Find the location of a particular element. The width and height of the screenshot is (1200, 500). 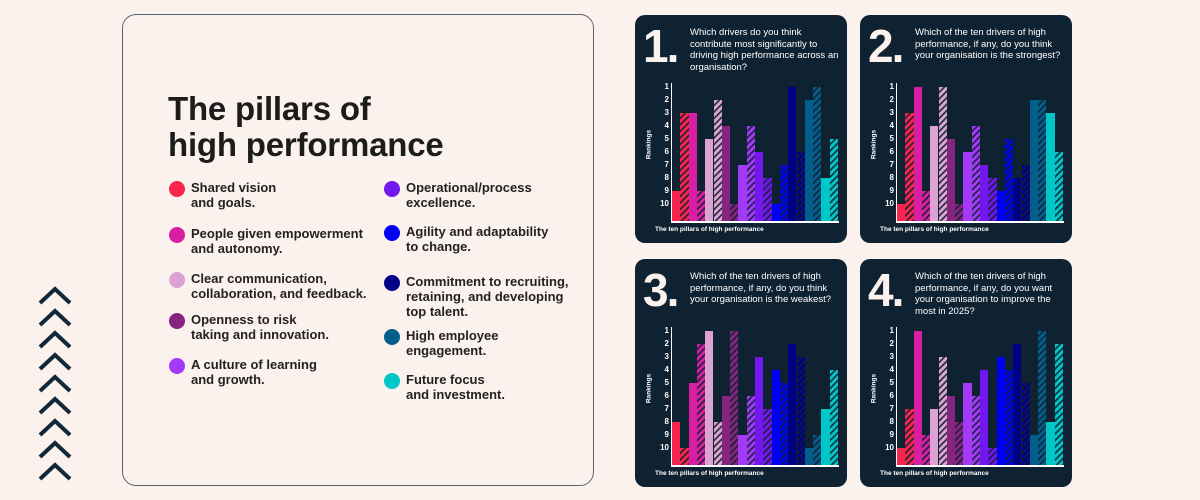

legend-item: Operational/process excellence. is located at coordinates (489, 195).